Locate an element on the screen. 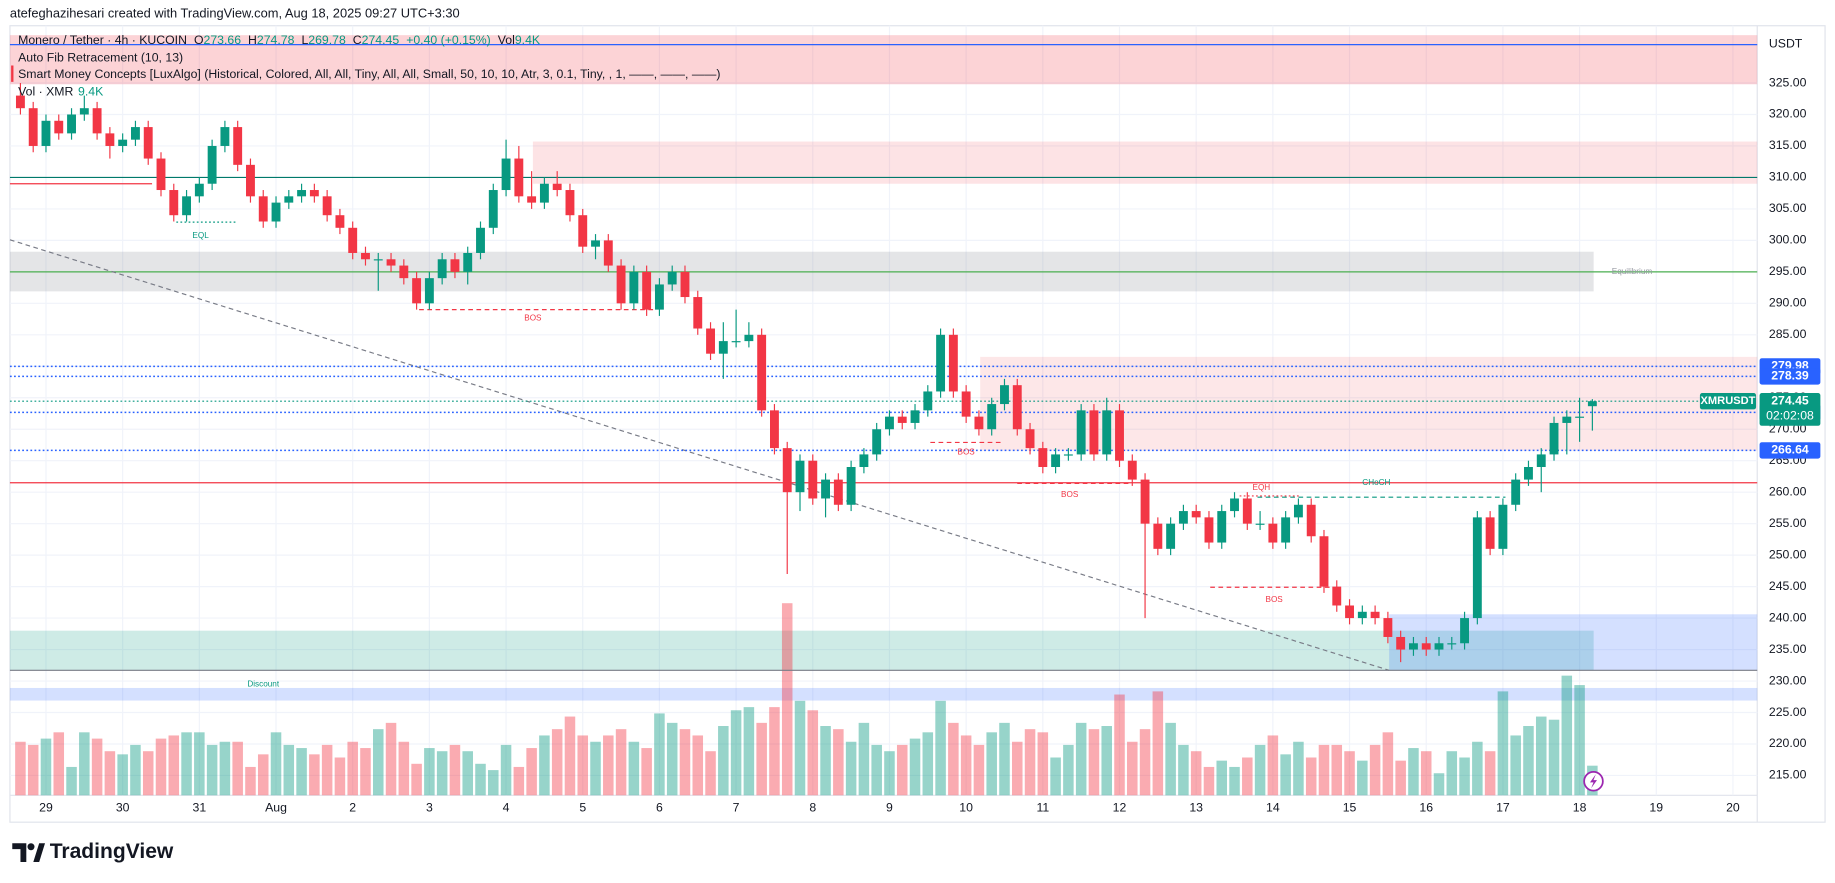  annotation: BOS is located at coordinates (533, 318).